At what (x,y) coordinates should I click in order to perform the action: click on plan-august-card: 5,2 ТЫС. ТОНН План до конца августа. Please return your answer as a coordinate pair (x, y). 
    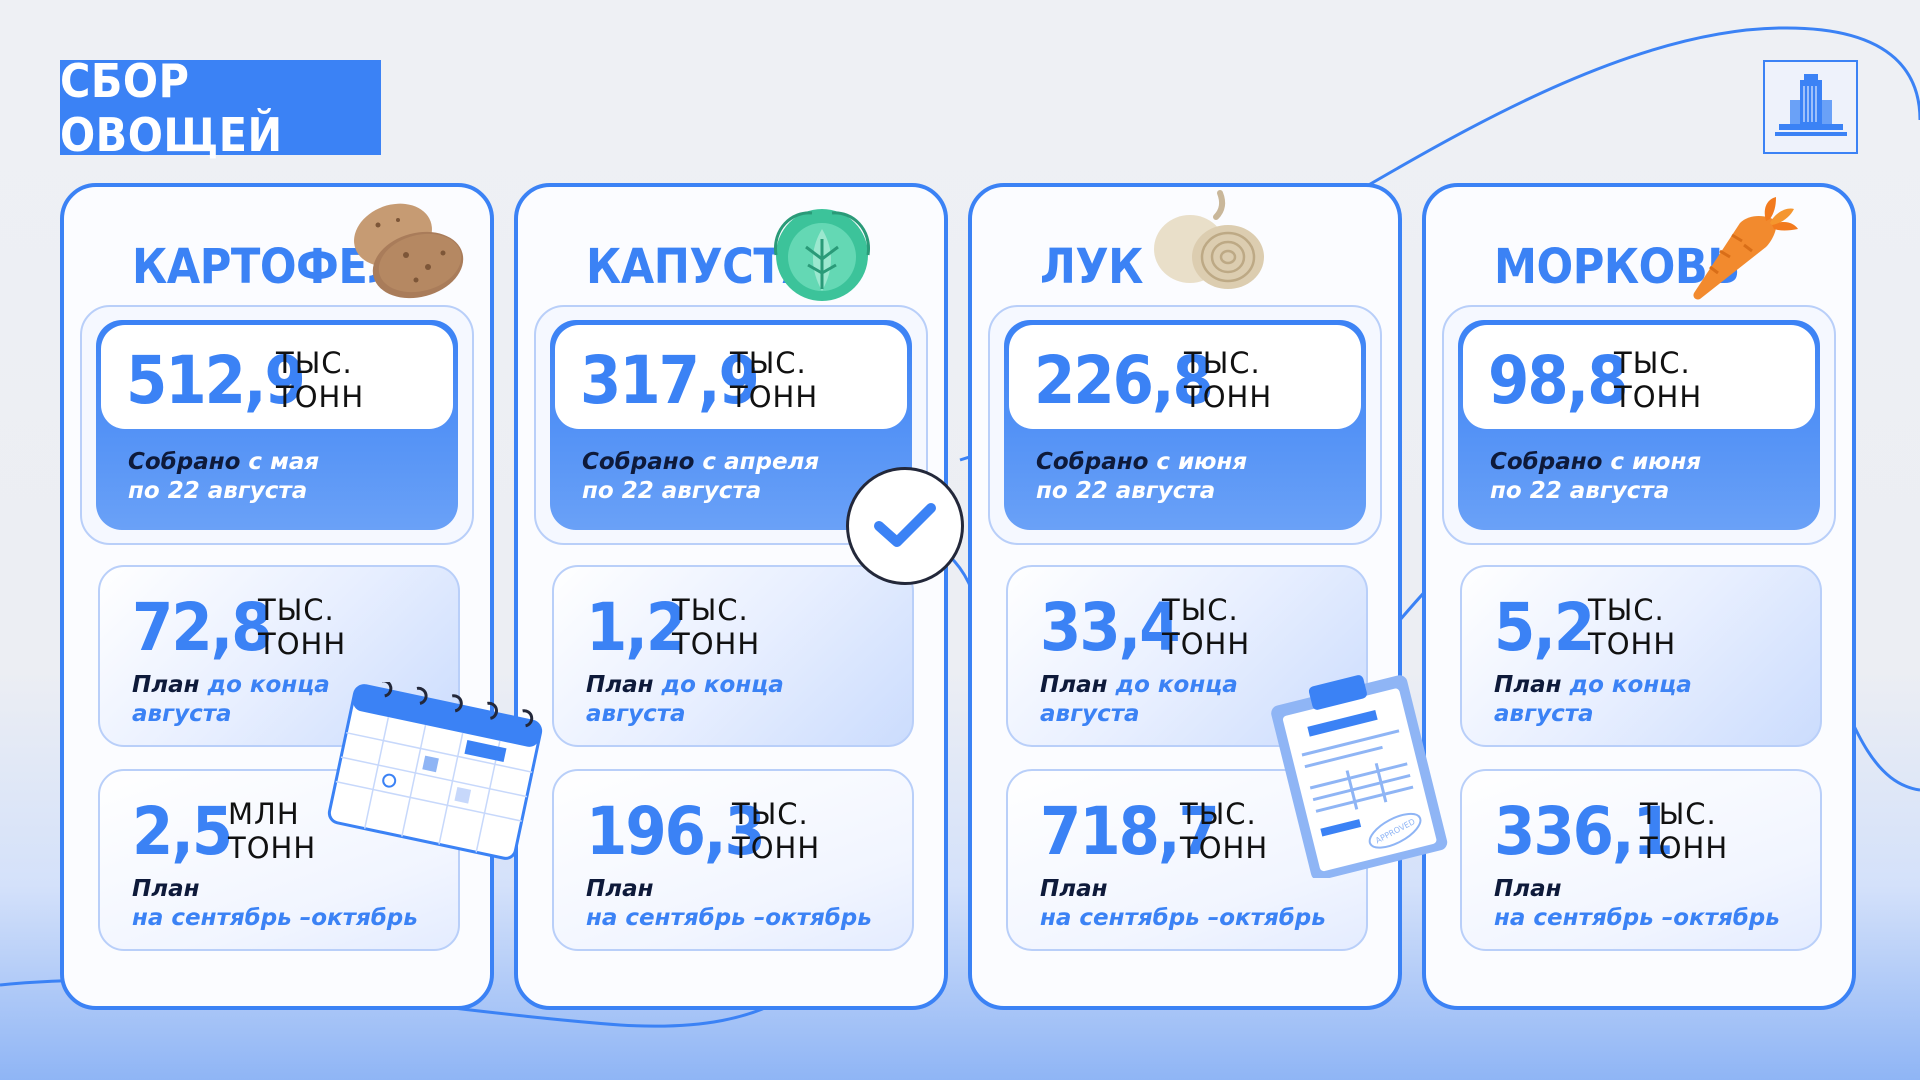
    Looking at the image, I should click on (1641, 656).